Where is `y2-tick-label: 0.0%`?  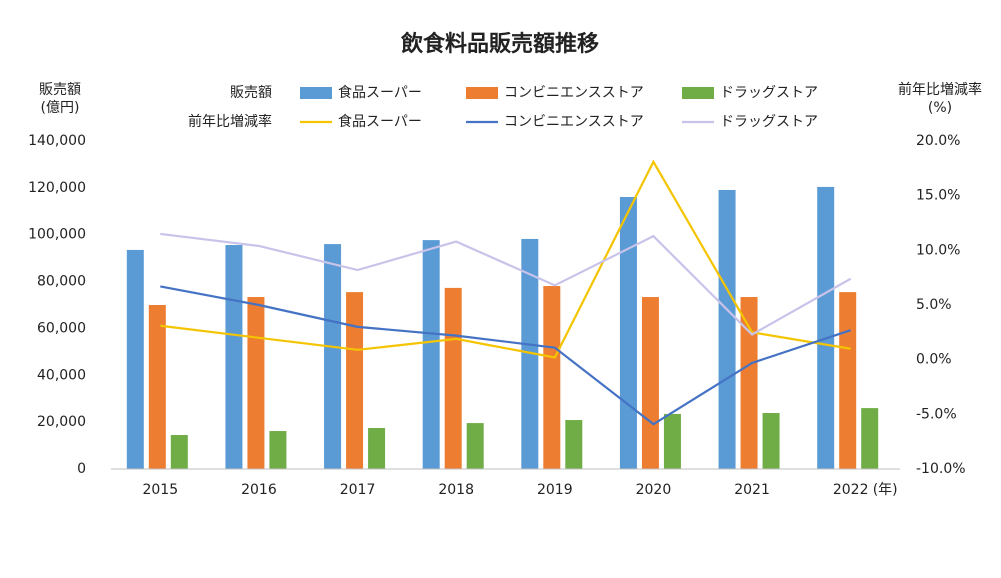
y2-tick-label: 0.0% is located at coordinates (934, 360).